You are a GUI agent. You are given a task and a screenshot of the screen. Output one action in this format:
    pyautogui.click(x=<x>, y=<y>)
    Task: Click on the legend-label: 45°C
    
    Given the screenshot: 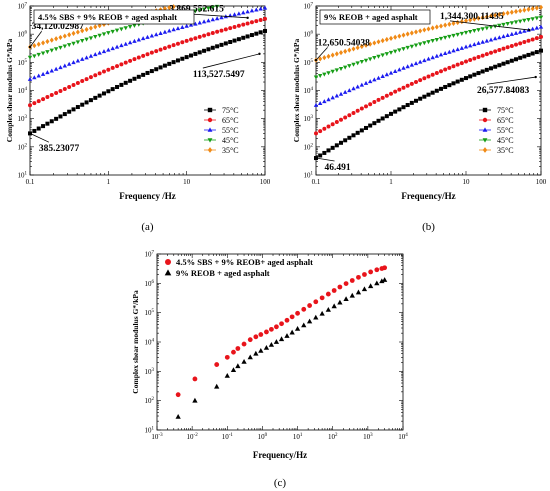 What is the action you would take?
    pyautogui.click(x=505, y=140)
    